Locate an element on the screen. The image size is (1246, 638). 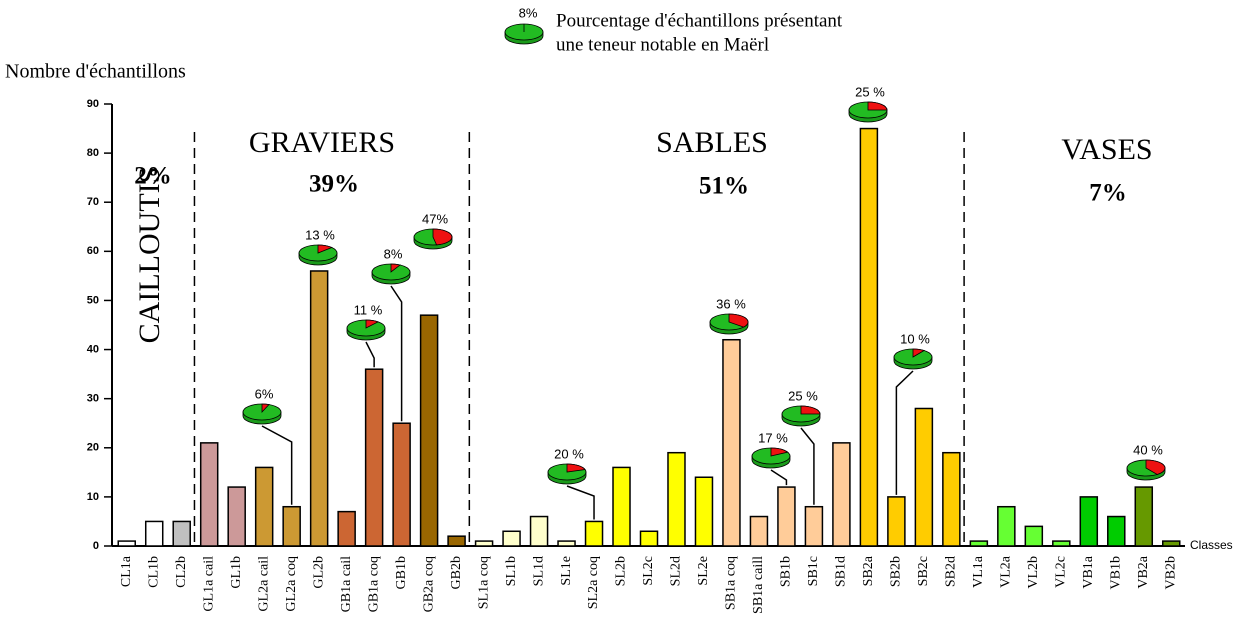
y-tick-label: 0 is located at coordinates (96, 546).